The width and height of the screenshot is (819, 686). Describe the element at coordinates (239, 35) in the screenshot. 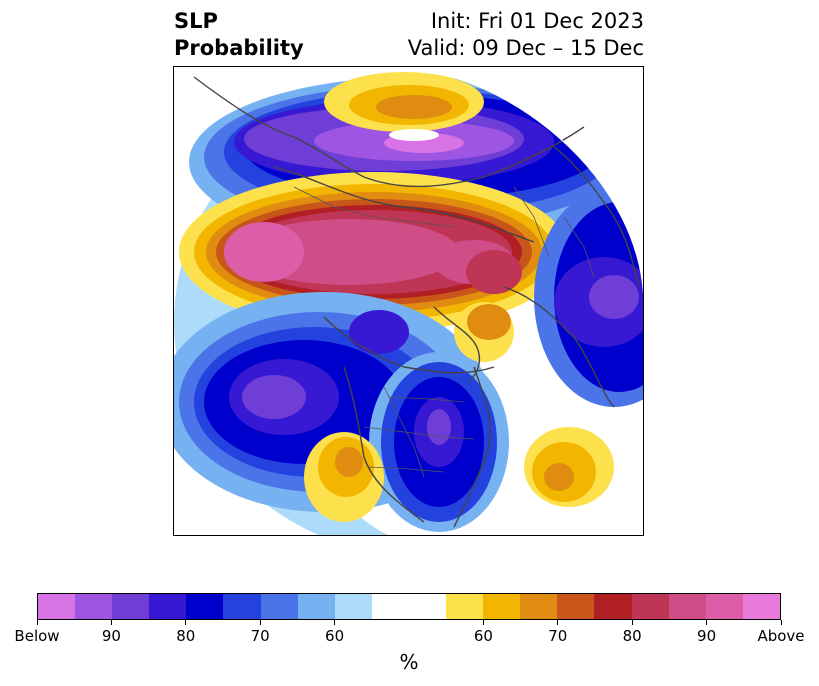

I see `chart-title: SLP Probability` at that location.